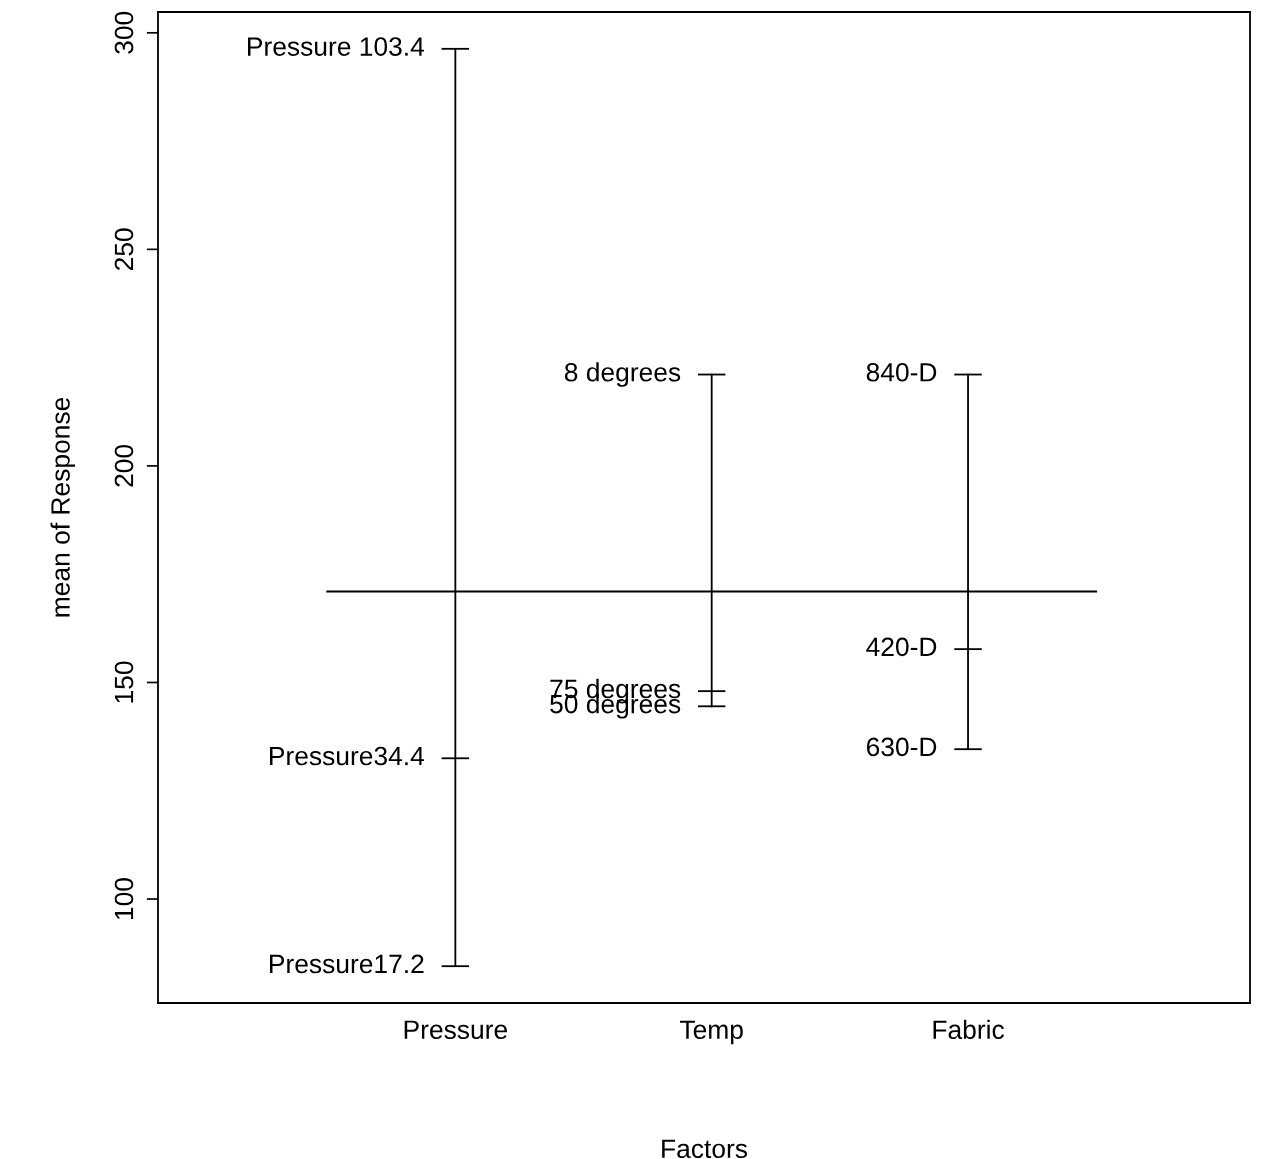  I want to click on y-tick-label: 200, so click(124, 465).